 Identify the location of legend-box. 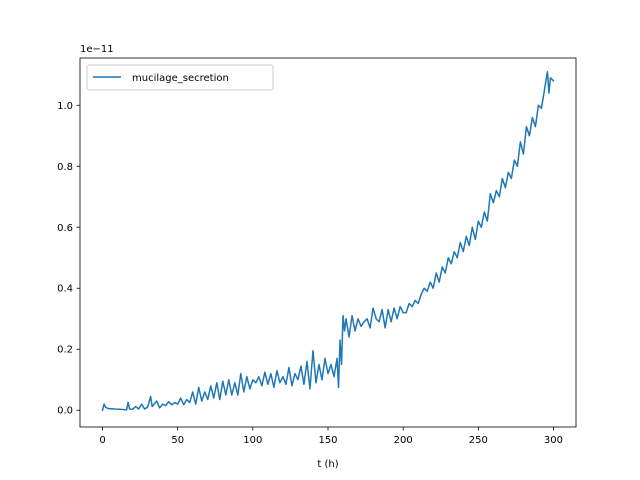
(180, 77).